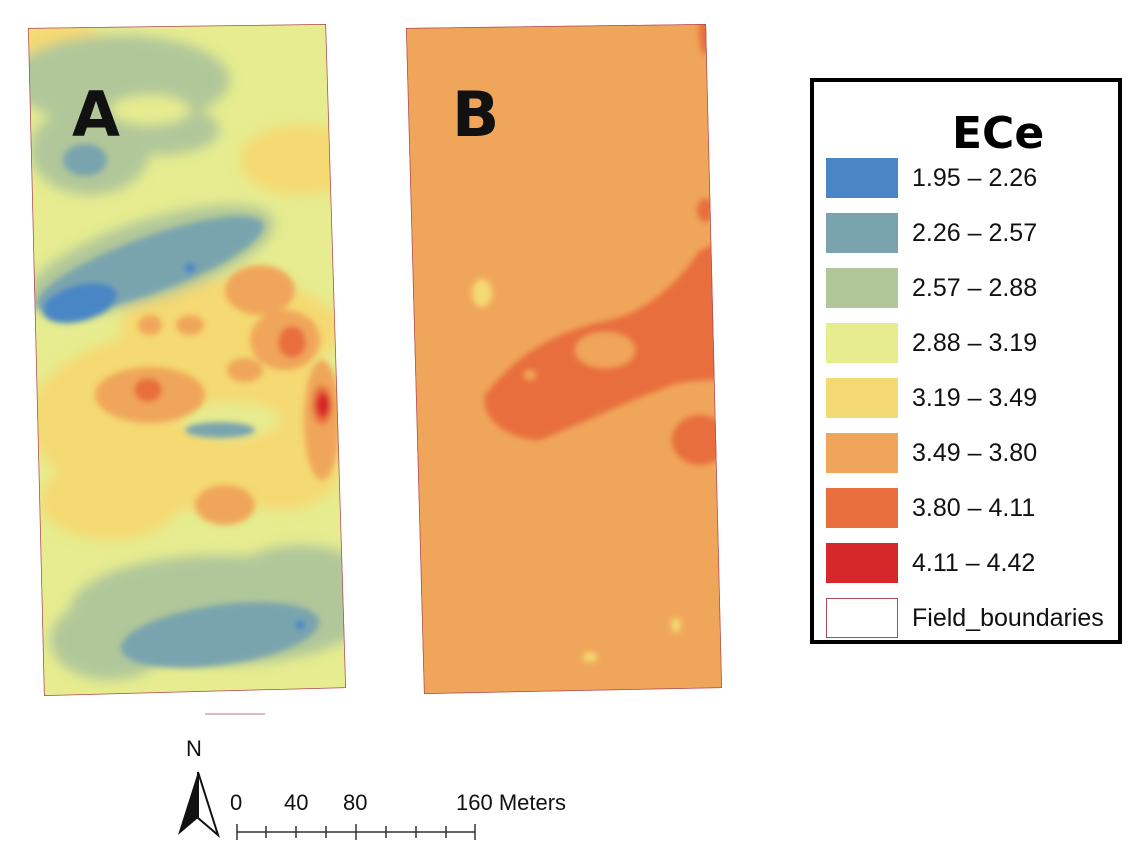 The height and width of the screenshot is (865, 1140). I want to click on legend-item: 3.49 – 3.80, so click(971, 454).